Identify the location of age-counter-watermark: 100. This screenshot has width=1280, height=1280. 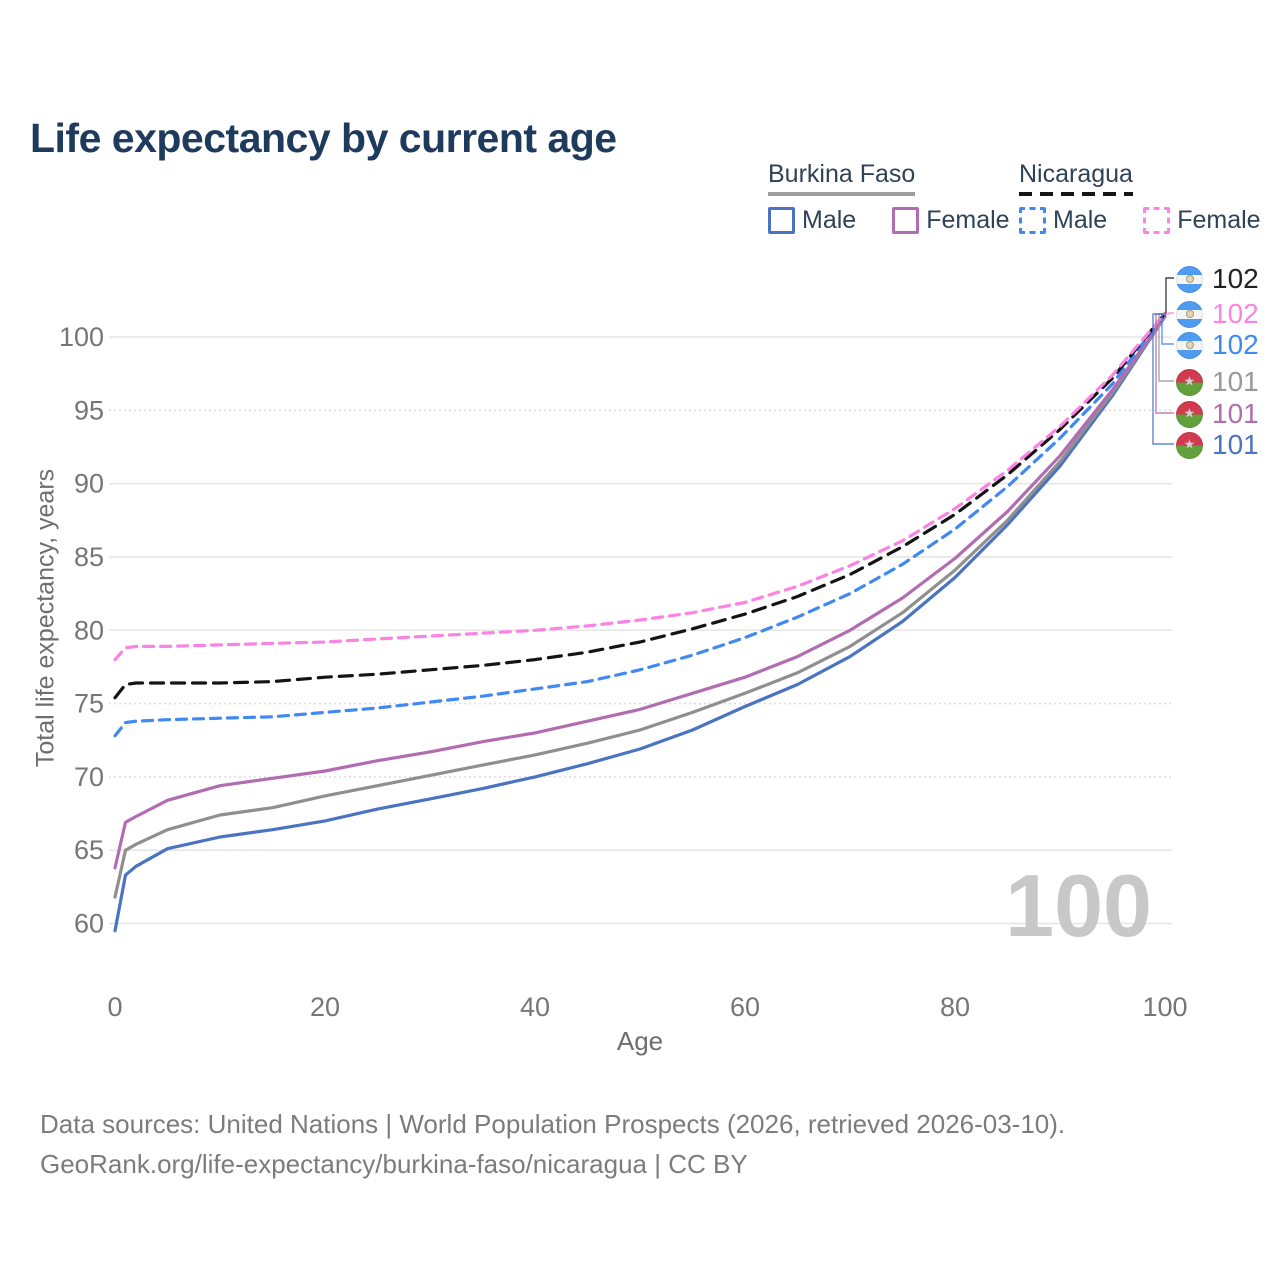
(1078, 905).